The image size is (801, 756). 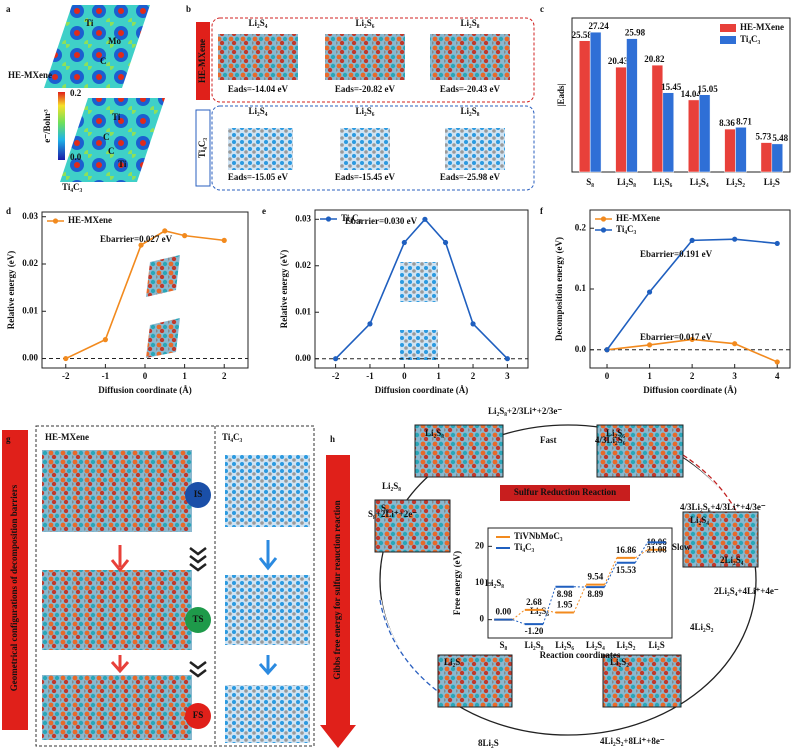 What do you see at coordinates (692, 350) in the screenshot?
I see `series-line` at bounding box center [692, 350].